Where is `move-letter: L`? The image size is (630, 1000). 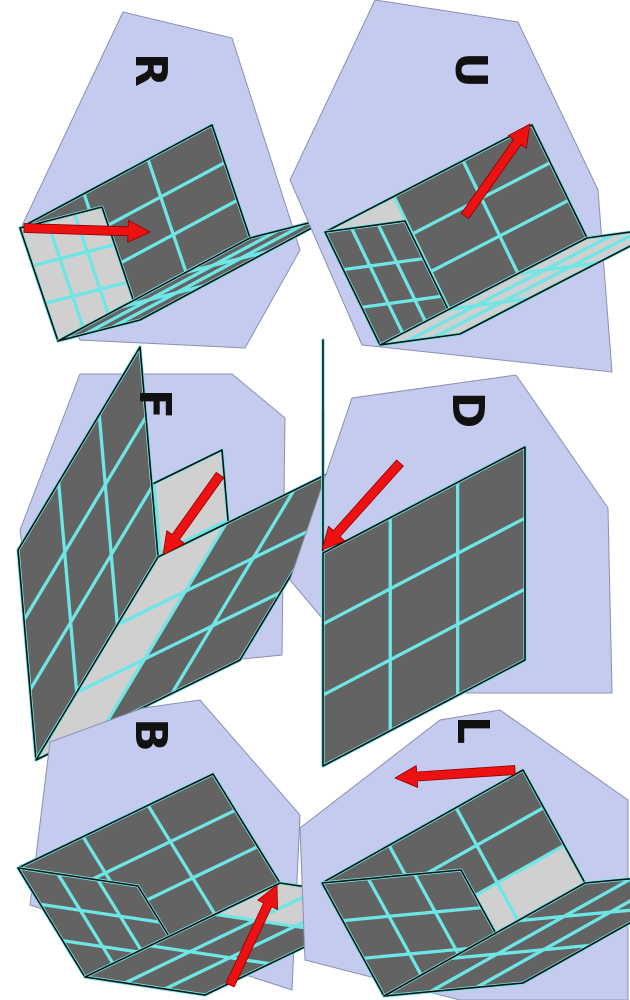
move-letter: L is located at coordinates (472, 730).